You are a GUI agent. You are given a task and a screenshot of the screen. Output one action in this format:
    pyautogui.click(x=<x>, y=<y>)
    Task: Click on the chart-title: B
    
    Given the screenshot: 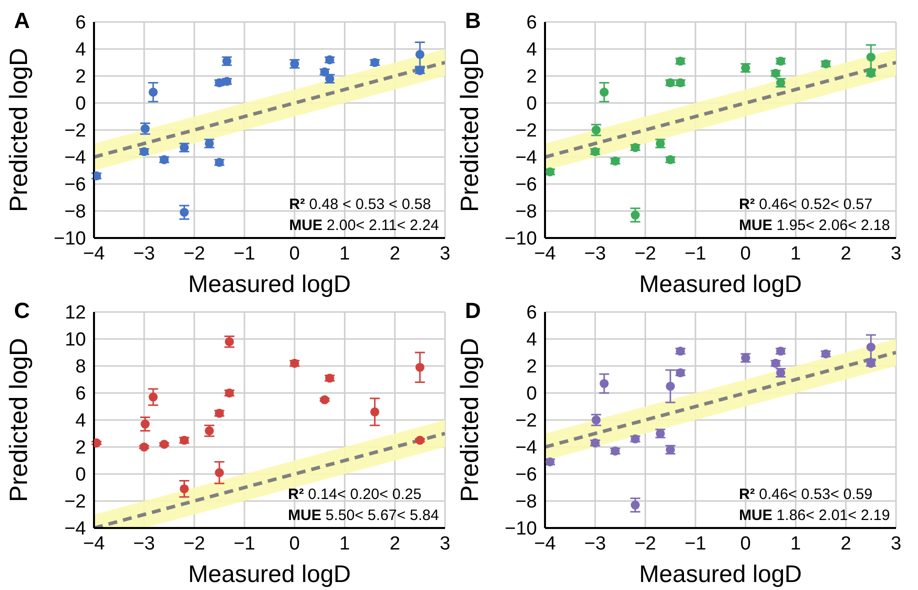 What is the action you would take?
    pyautogui.click(x=473, y=21)
    